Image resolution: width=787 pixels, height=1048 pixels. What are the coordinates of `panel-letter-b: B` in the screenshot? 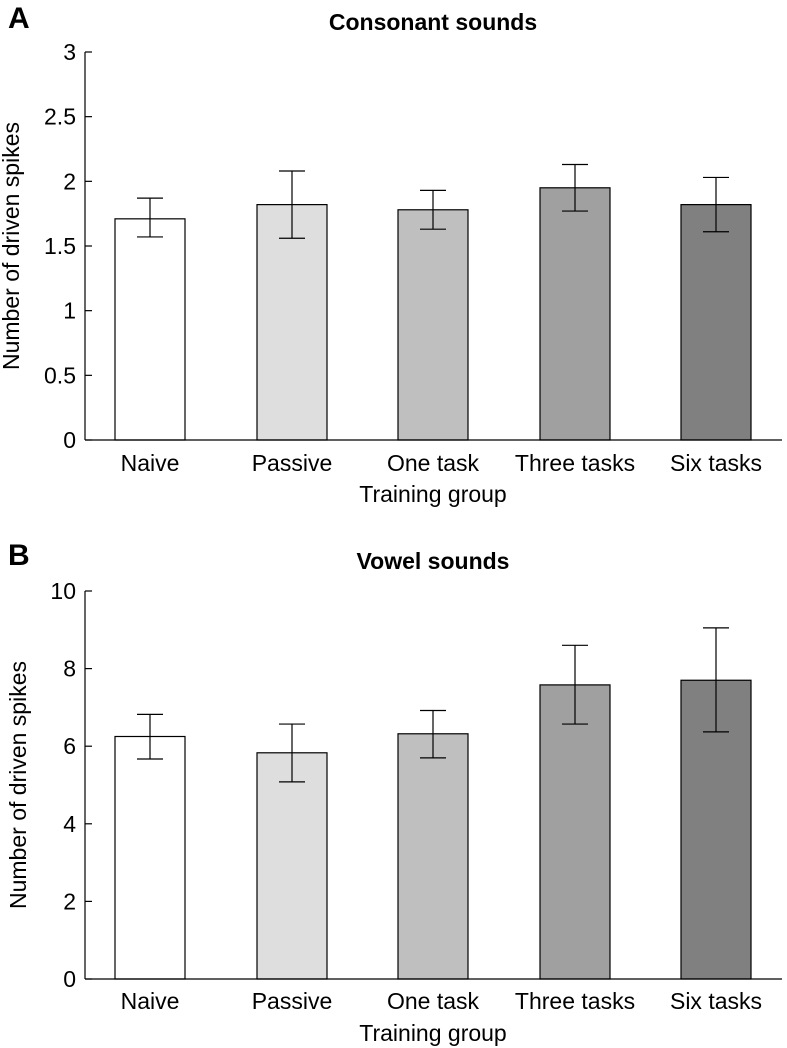 It's located at (19, 555).